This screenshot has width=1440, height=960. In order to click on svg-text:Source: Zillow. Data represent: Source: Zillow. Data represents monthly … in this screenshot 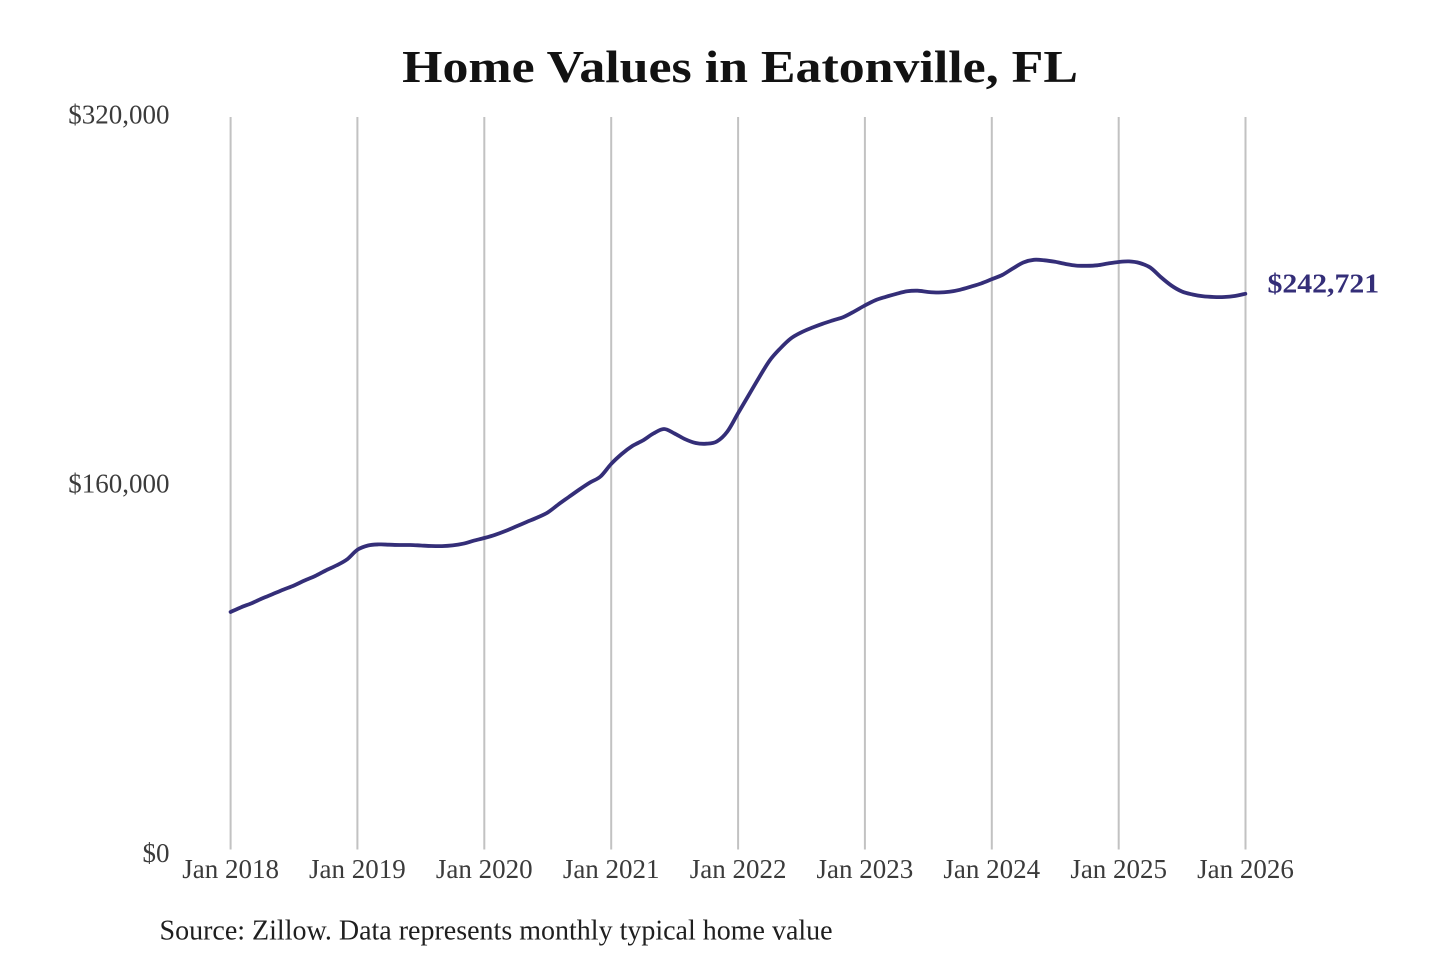, I will do `click(496, 931)`.